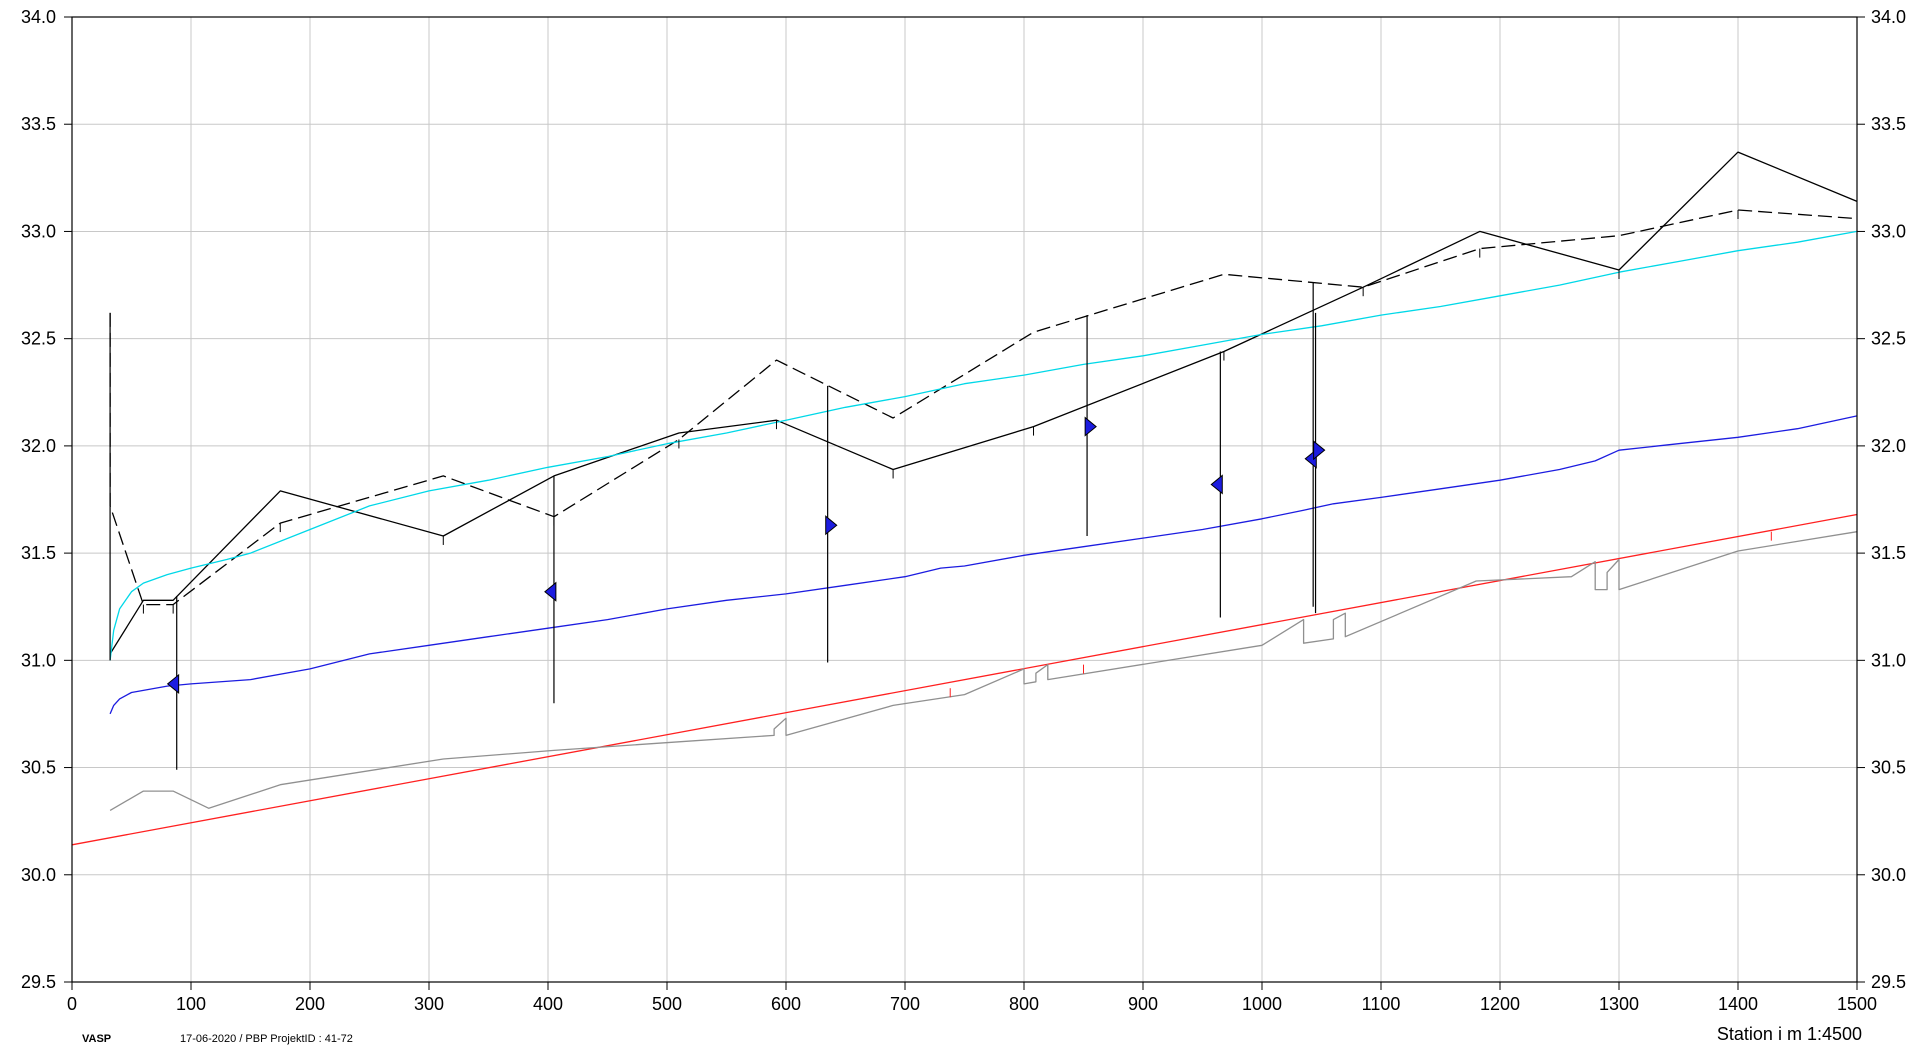  Describe the element at coordinates (38, 124) in the screenshot. I see `y-tick-label-left: 33.5` at that location.